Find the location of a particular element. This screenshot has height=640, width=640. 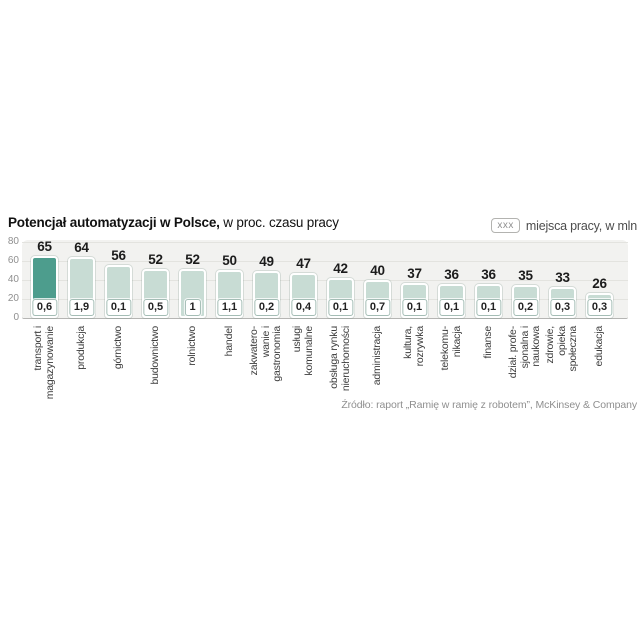

category-label: obsługa rynku nieruchomości is located at coordinates (340, 359).